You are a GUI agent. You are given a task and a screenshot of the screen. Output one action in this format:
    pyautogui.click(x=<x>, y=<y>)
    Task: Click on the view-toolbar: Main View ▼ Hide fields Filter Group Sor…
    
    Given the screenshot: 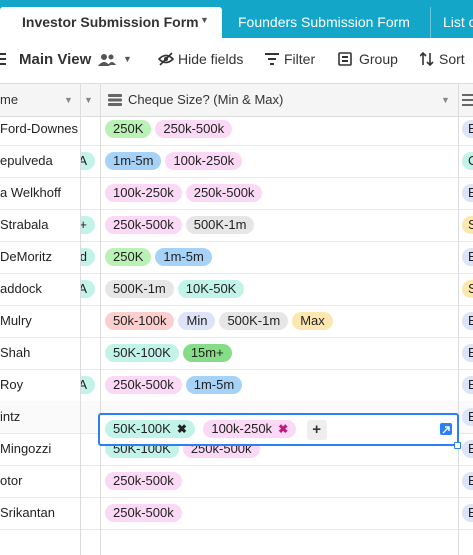 What is the action you would take?
    pyautogui.click(x=236, y=61)
    